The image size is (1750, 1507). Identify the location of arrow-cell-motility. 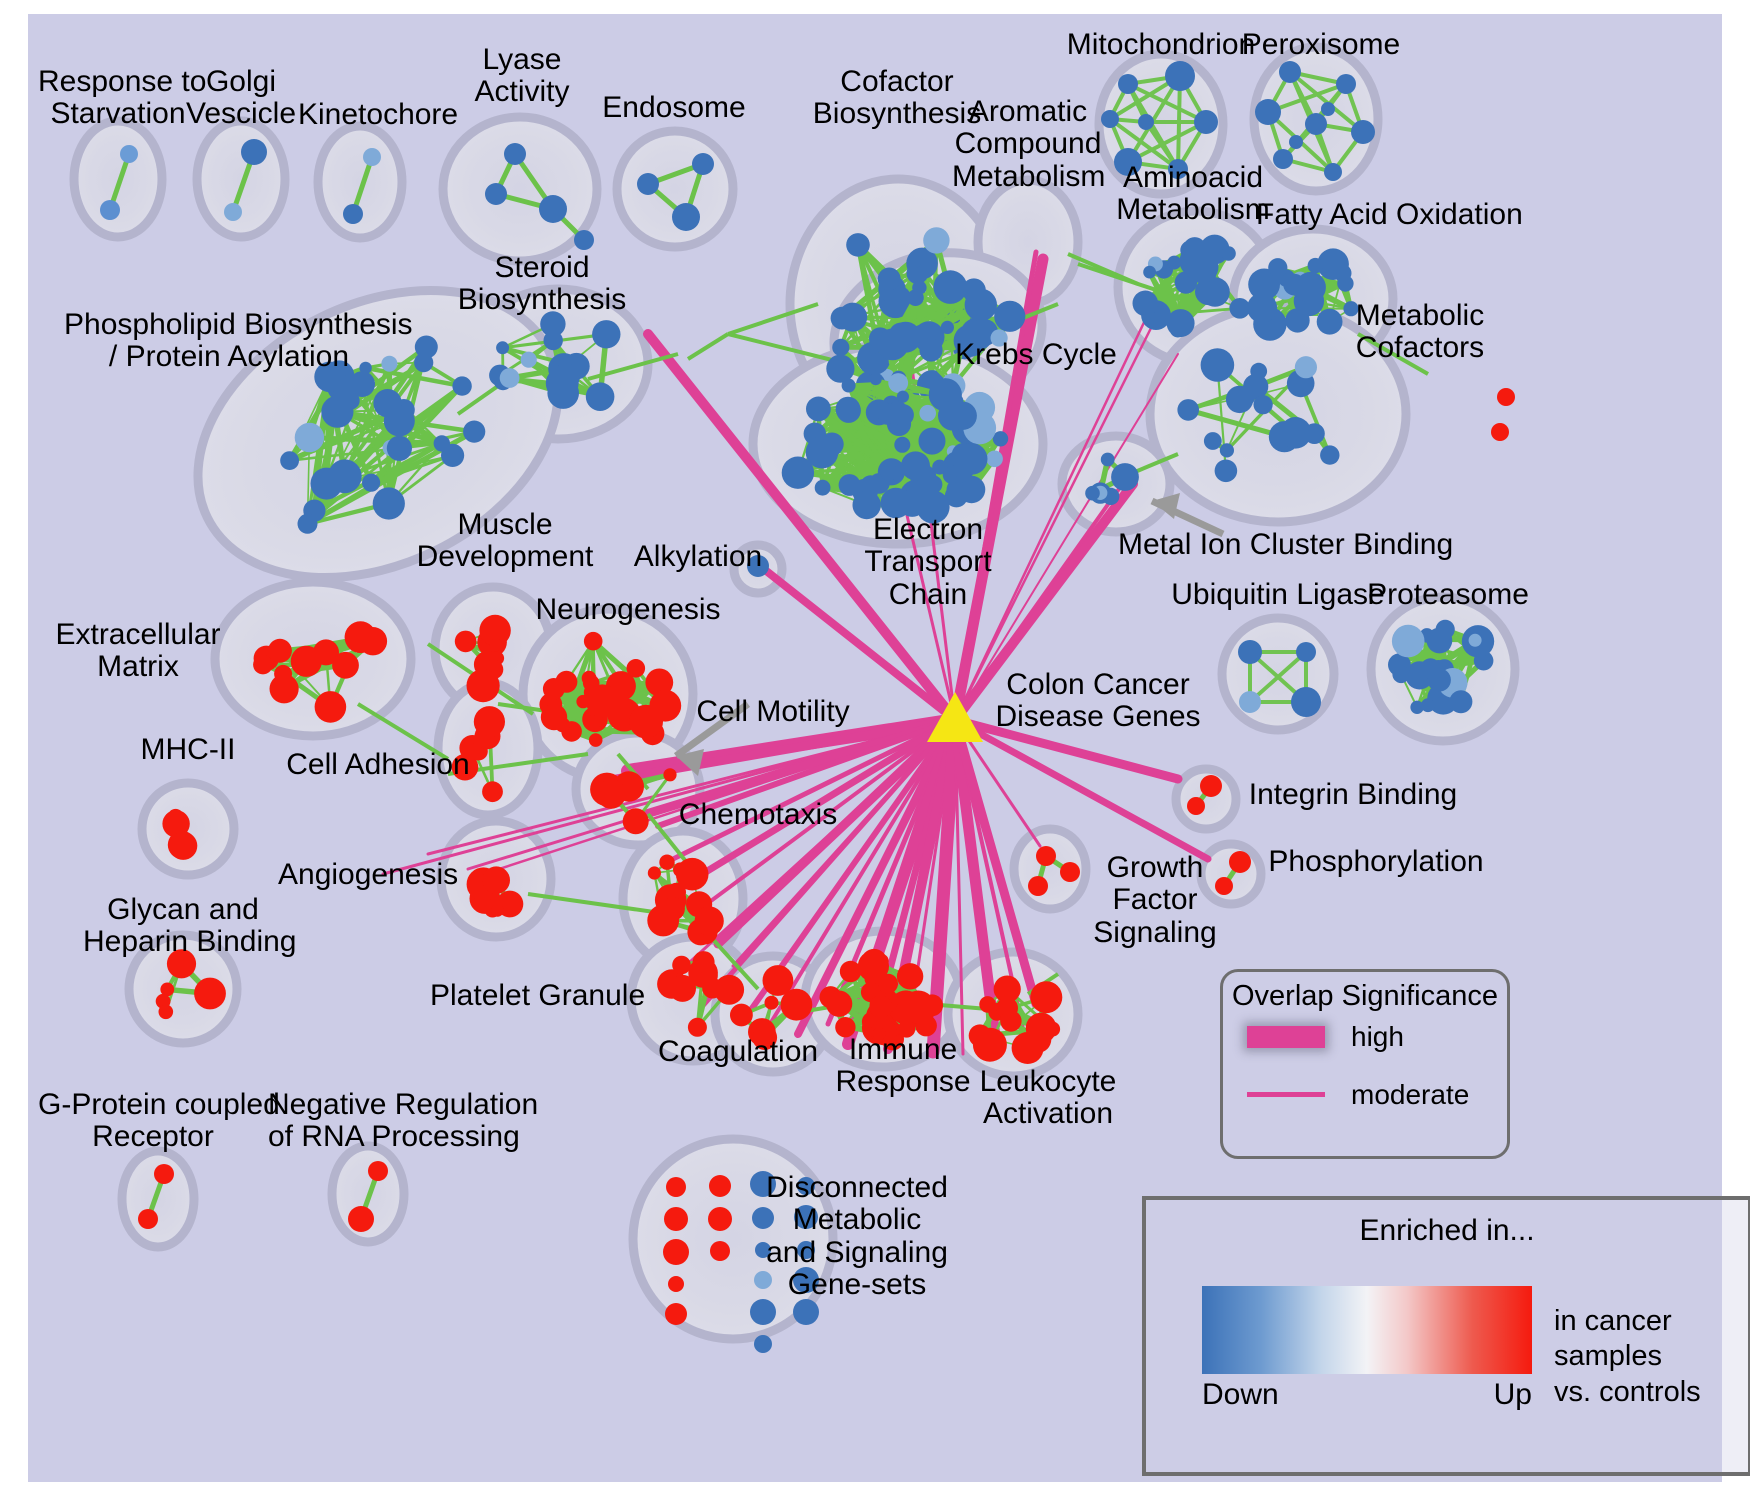
(712, 730).